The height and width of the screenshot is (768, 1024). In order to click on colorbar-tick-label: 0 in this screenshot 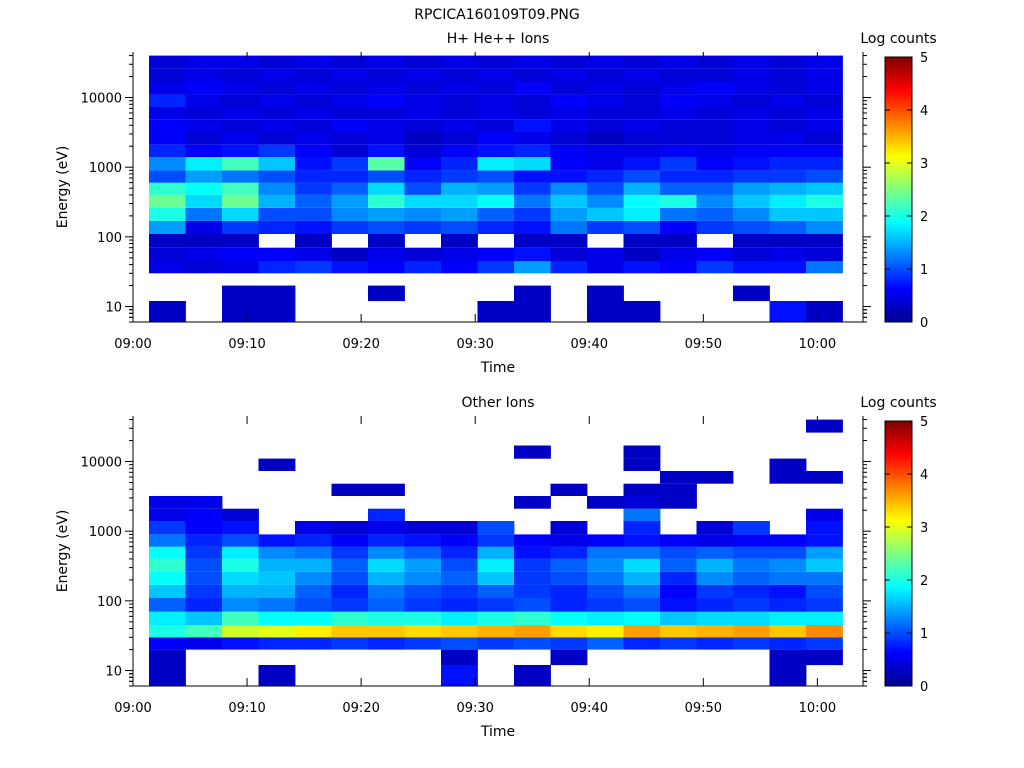, I will do `click(924, 687)`.